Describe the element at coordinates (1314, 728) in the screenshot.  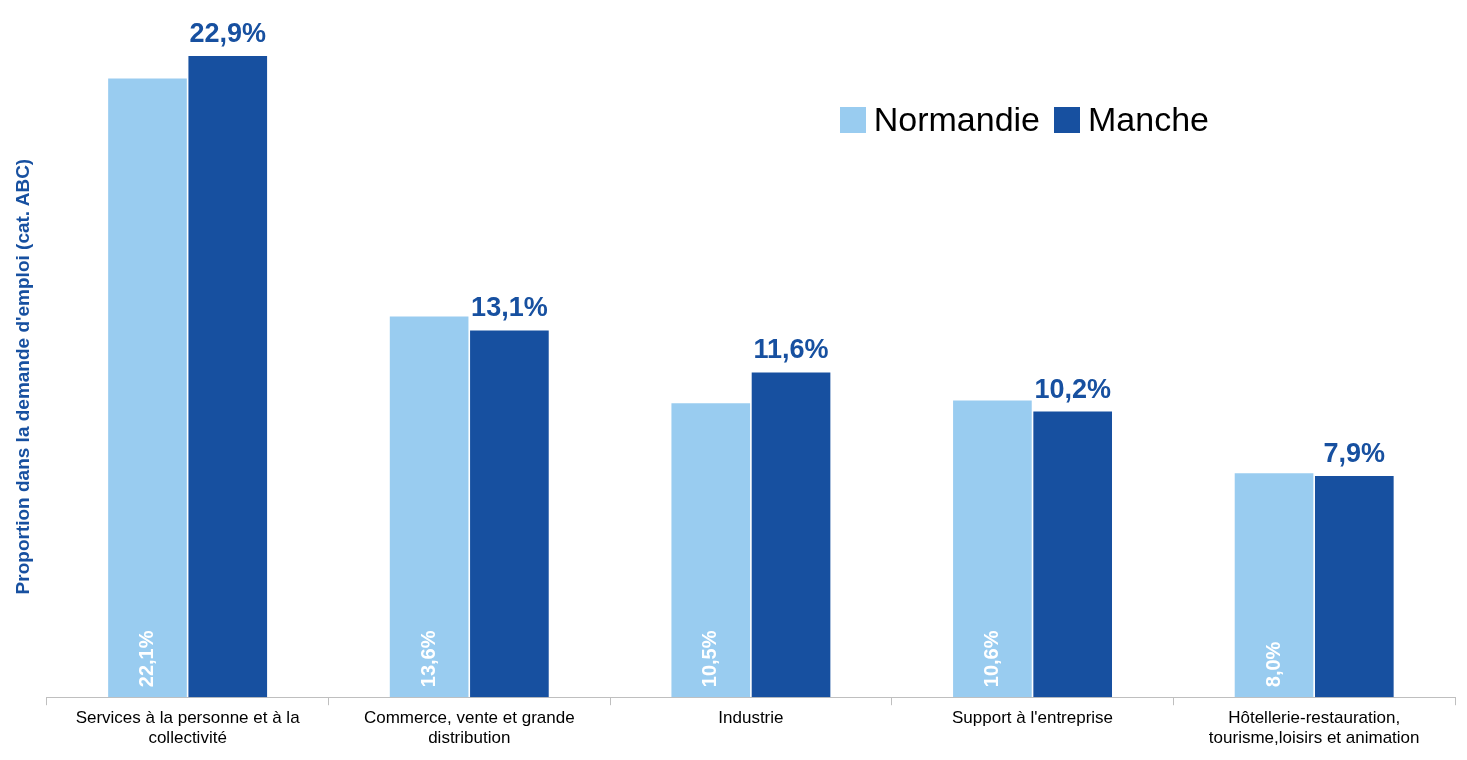
I see `x-tick-label: Hôtellerie-restauration, tourisme,loisirs et animation` at that location.